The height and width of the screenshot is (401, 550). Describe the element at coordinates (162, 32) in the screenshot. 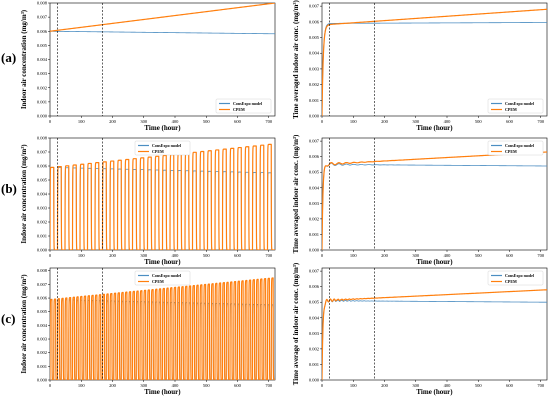

I see `series-line-consexpo` at that location.